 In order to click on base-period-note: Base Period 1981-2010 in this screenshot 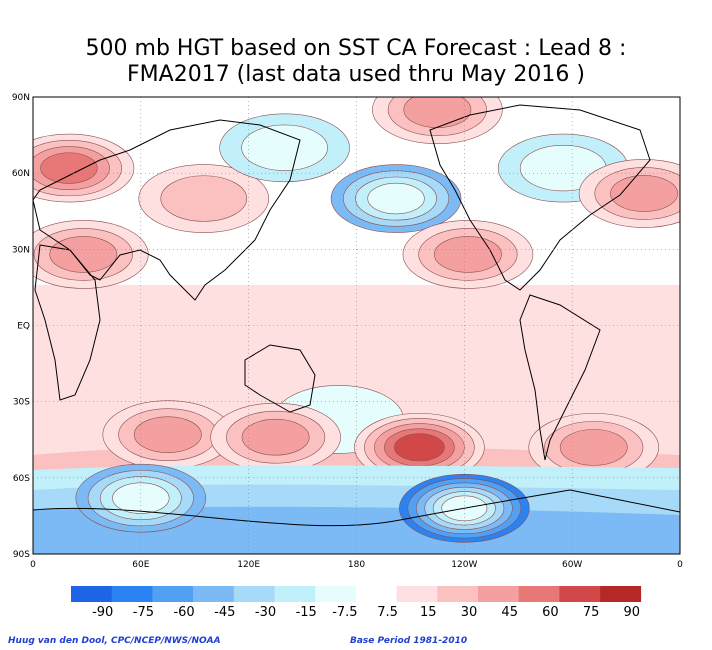, I will do `click(409, 641)`.